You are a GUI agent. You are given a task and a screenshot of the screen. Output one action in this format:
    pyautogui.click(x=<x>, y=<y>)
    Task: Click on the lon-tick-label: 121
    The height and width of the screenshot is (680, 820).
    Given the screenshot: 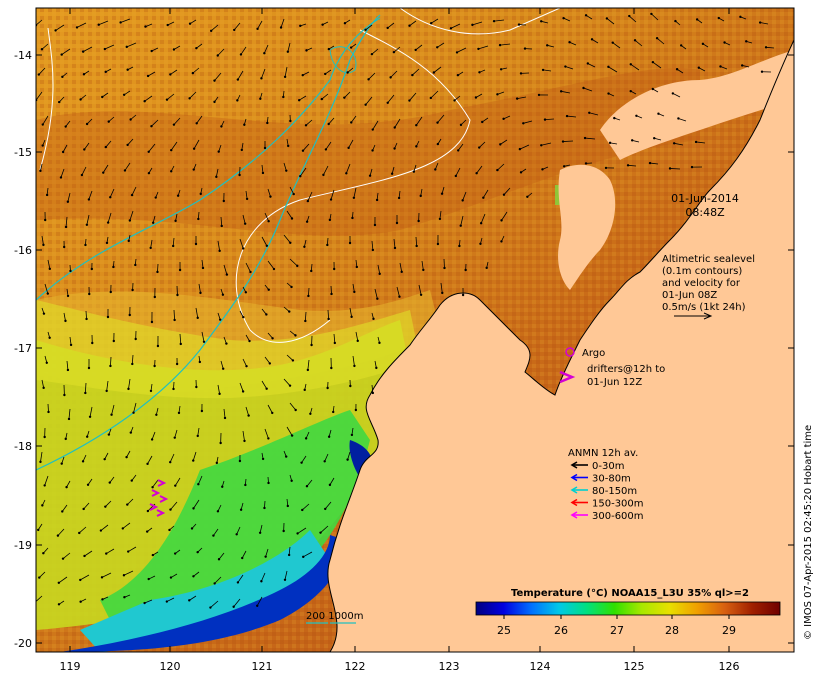 What is the action you would take?
    pyautogui.click(x=262, y=666)
    